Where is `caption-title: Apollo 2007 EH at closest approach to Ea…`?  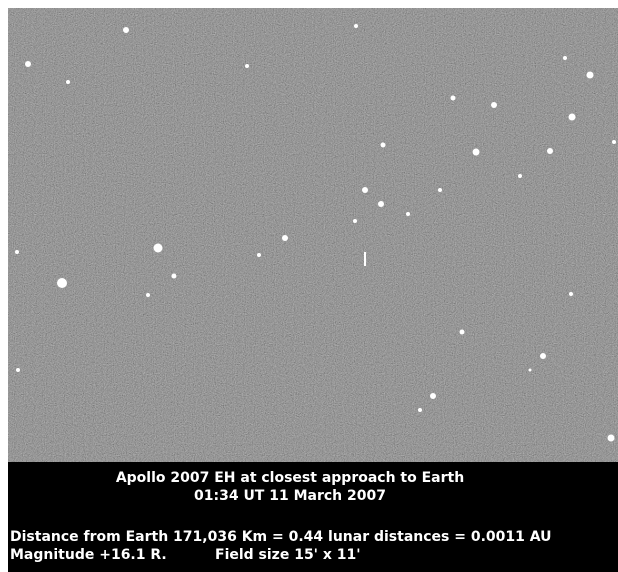 caption-title: Apollo 2007 EH at closest approach to Ea… is located at coordinates (290, 478).